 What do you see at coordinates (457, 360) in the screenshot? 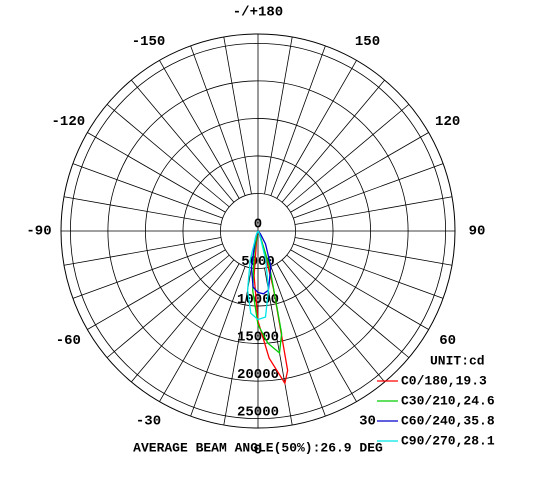
I see `unit-label: UNIT:cd` at bounding box center [457, 360].